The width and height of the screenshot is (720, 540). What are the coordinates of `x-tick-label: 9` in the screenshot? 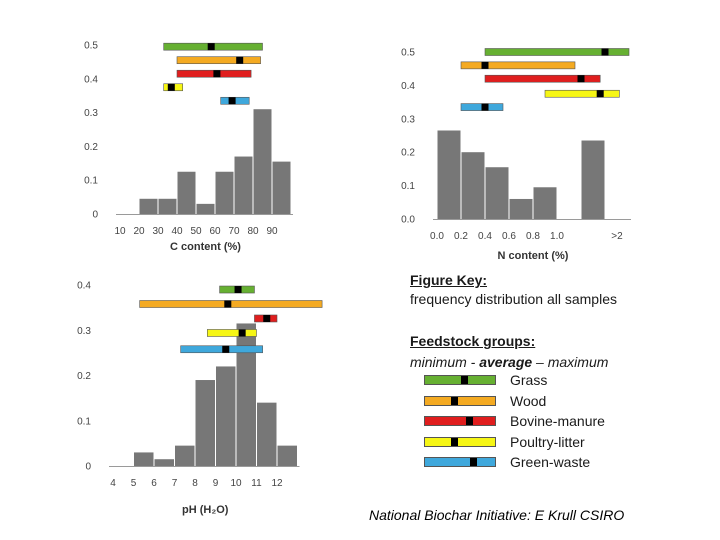 It's located at (216, 483).